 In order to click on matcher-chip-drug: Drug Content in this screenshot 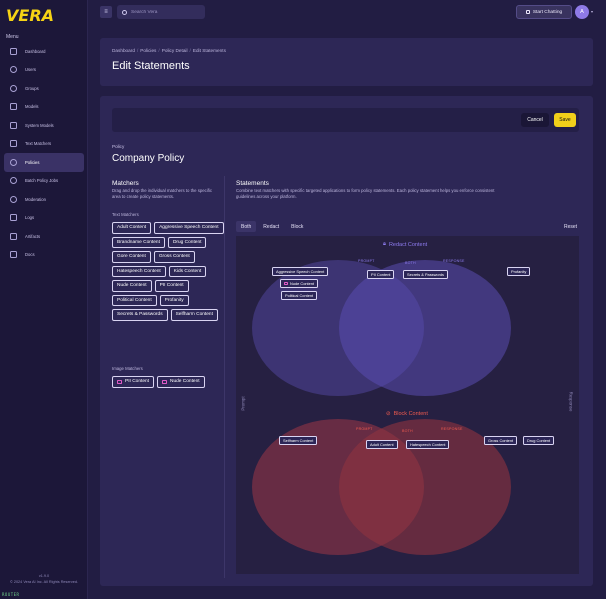, I will do `click(187, 242)`.